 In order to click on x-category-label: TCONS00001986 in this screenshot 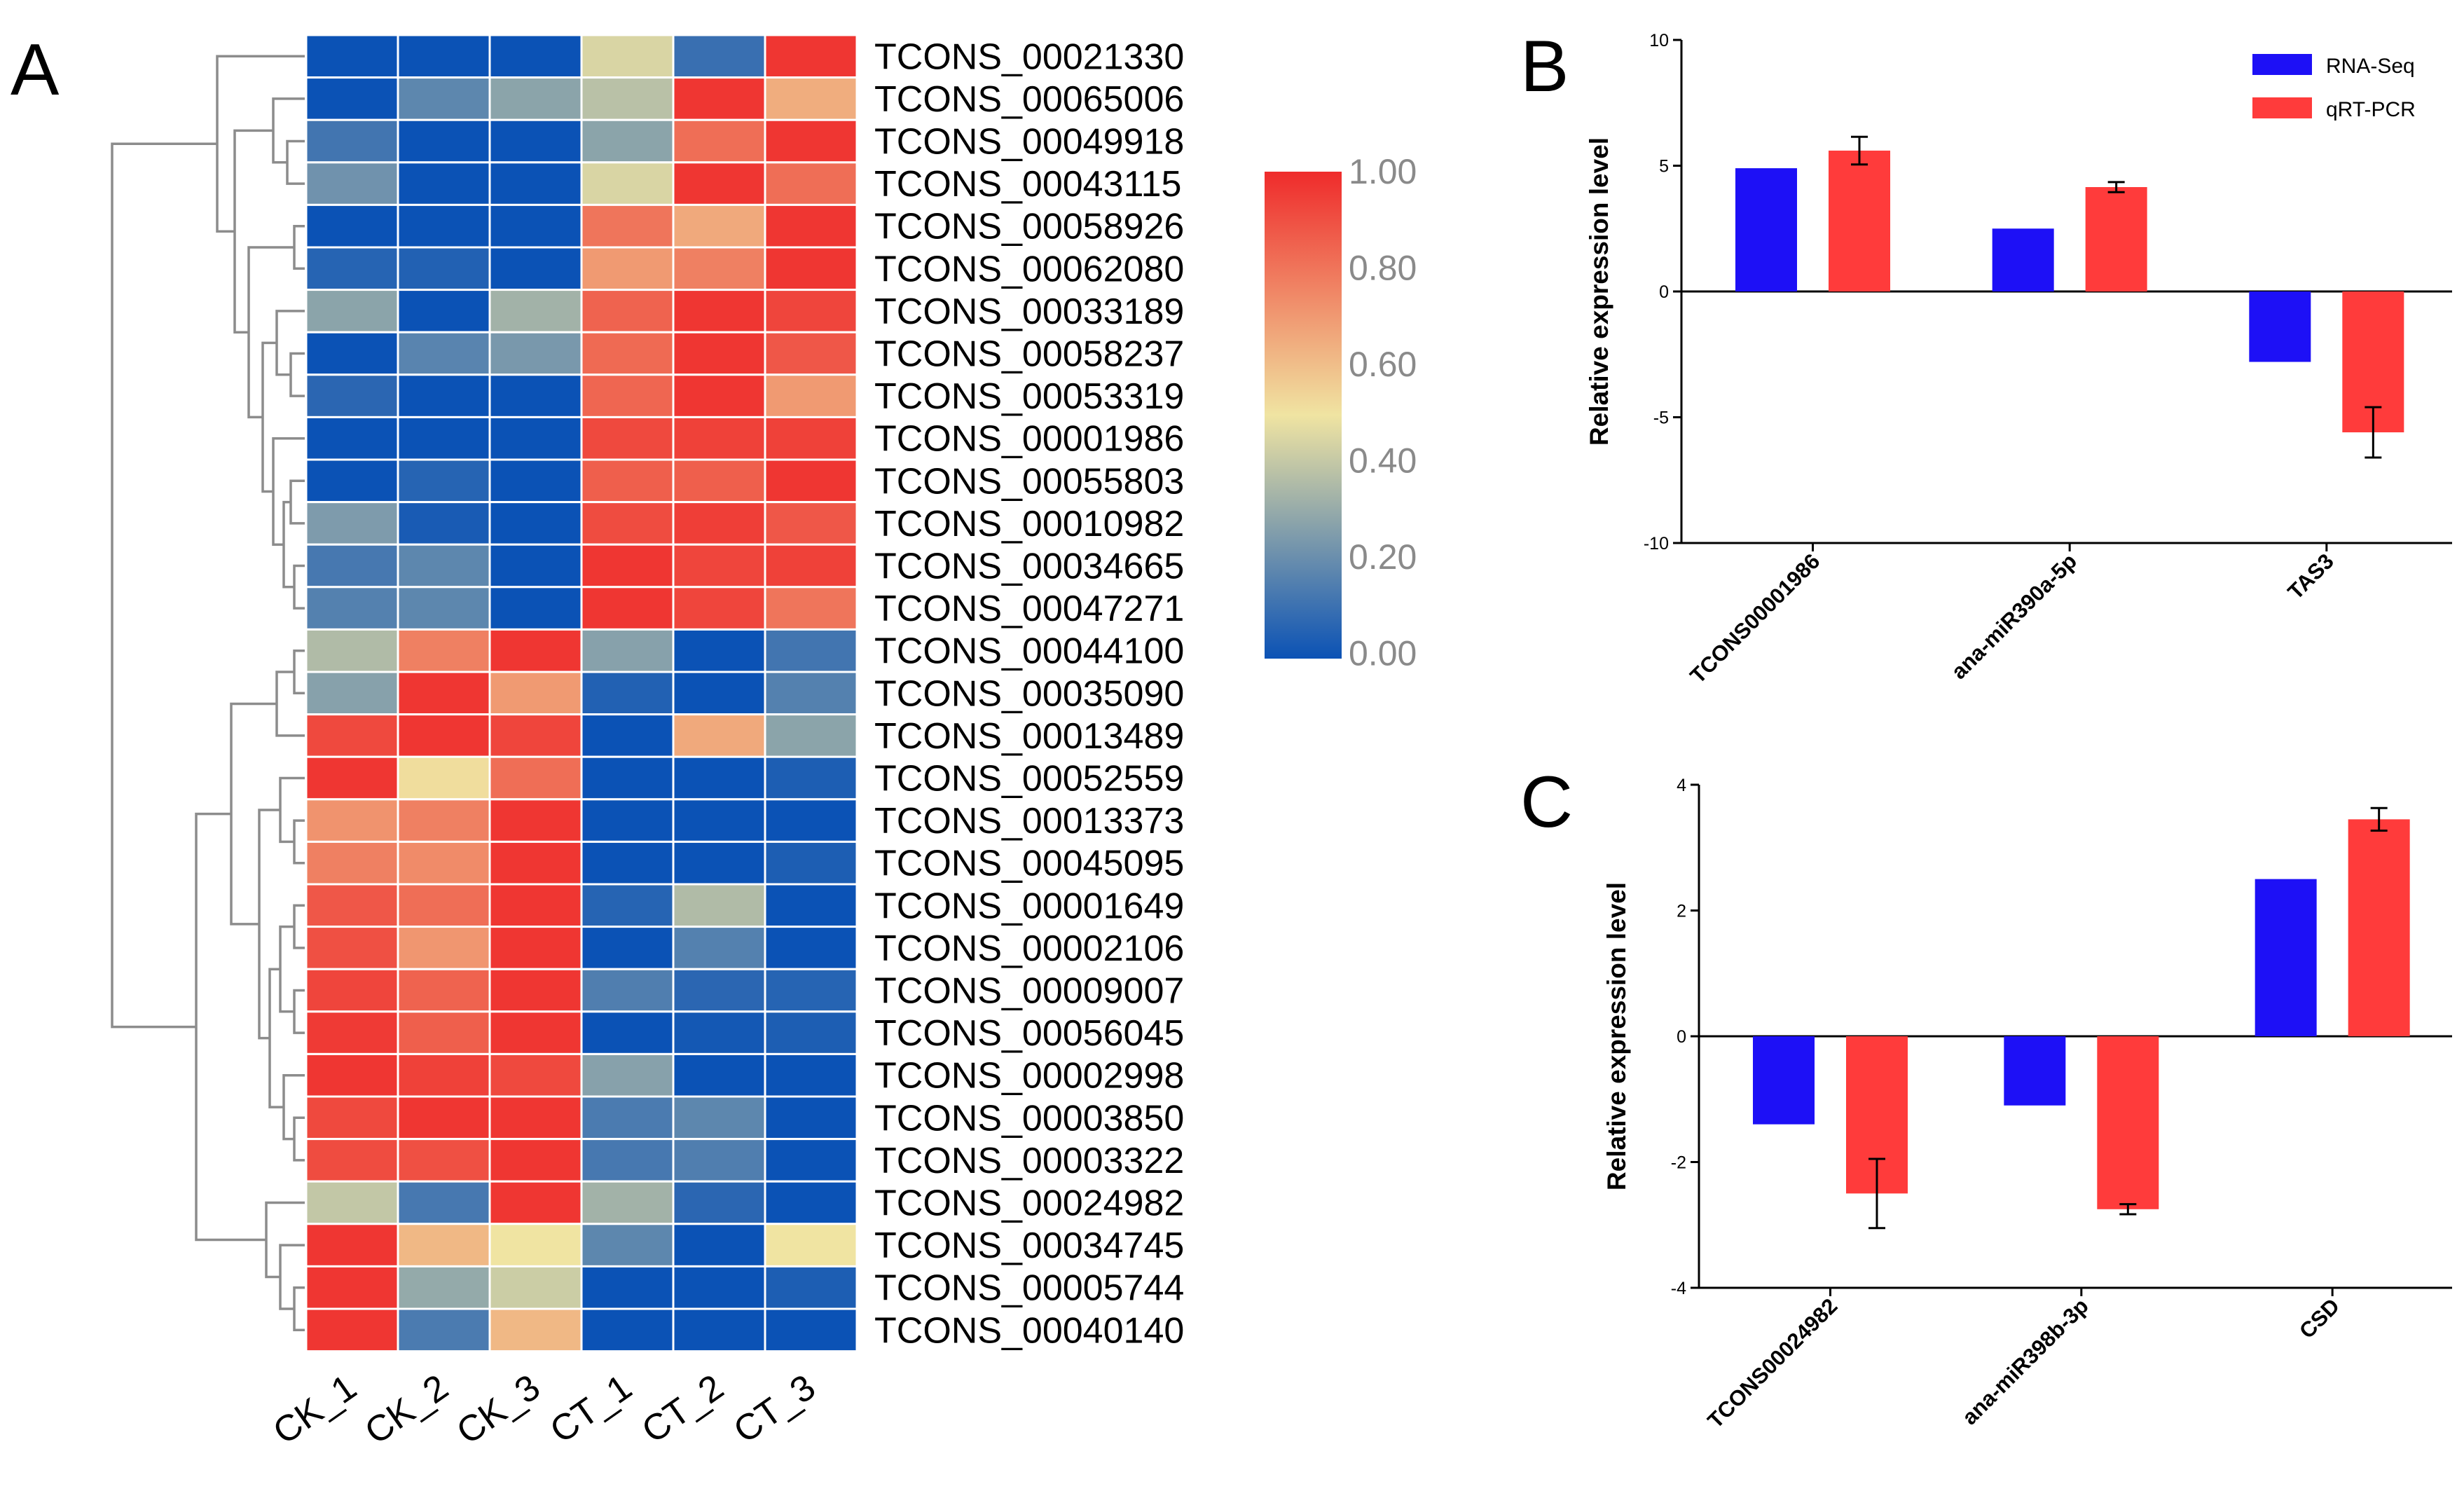, I will do `click(1754, 618)`.